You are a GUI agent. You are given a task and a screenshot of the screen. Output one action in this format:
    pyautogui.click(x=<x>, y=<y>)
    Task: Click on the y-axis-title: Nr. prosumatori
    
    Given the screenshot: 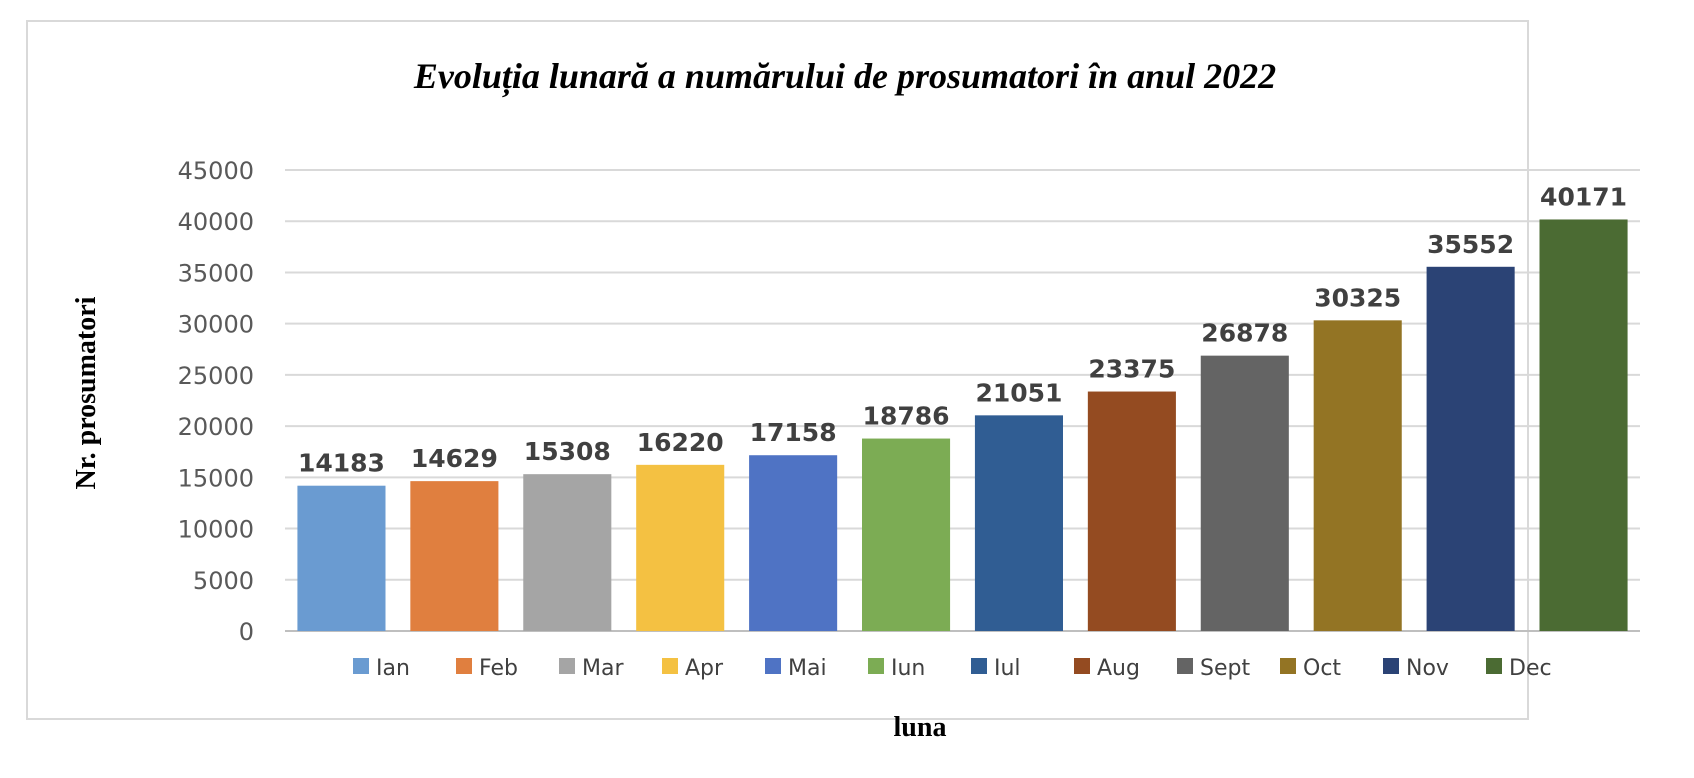 What is the action you would take?
    pyautogui.click(x=86, y=392)
    